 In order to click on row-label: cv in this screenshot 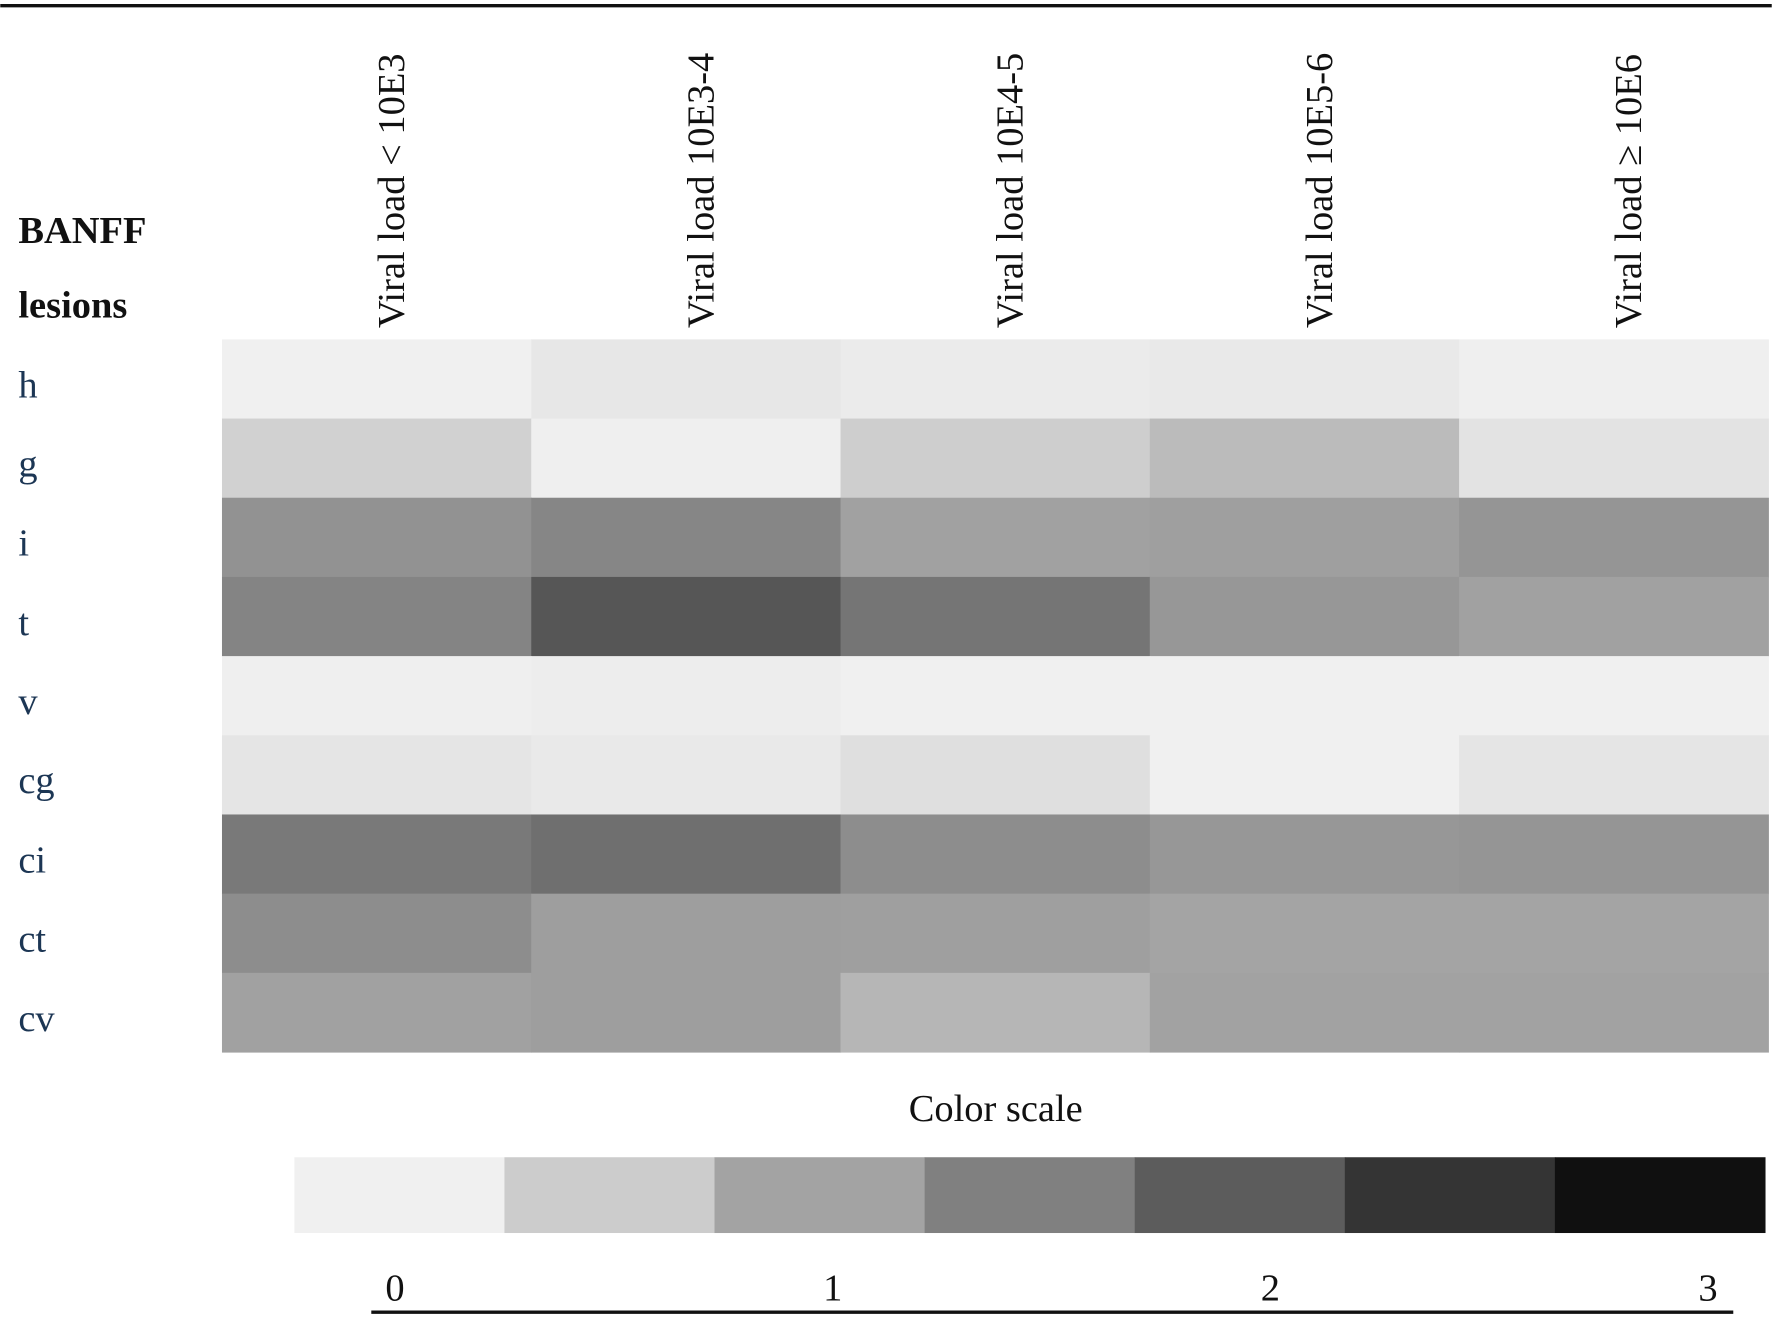, I will do `click(36, 1019)`.